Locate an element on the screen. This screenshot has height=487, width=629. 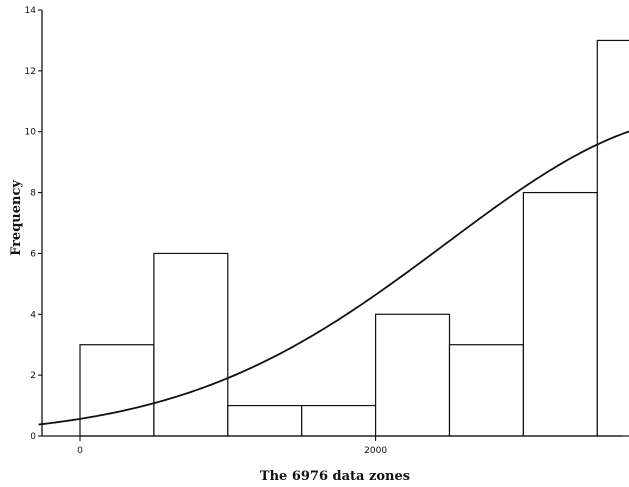
y-tick-label: 10 is located at coordinates (31, 133).